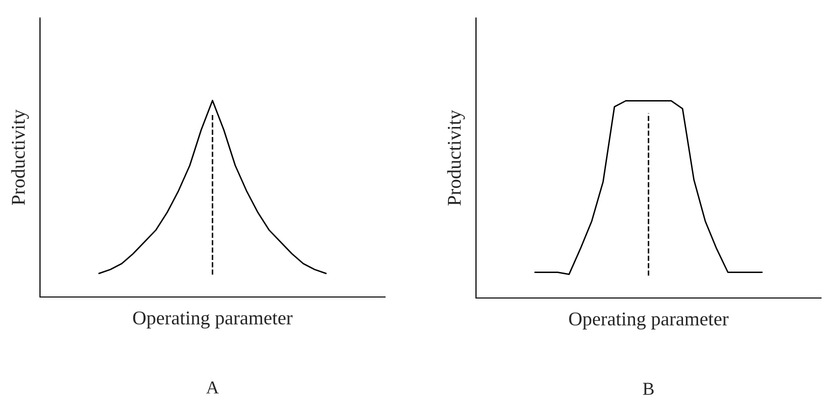 The width and height of the screenshot is (824, 402). Describe the element at coordinates (212, 387) in the screenshot. I see `text: A` at that location.